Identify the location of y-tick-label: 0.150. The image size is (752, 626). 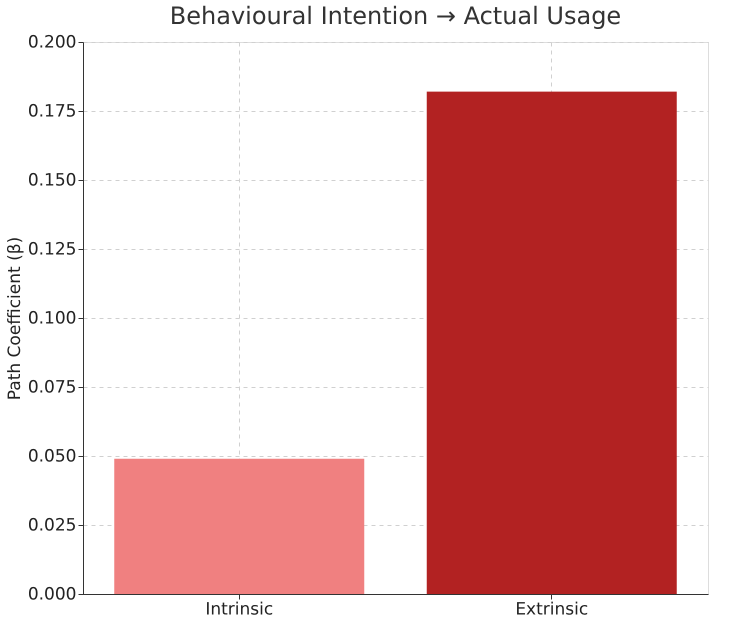
(52, 180).